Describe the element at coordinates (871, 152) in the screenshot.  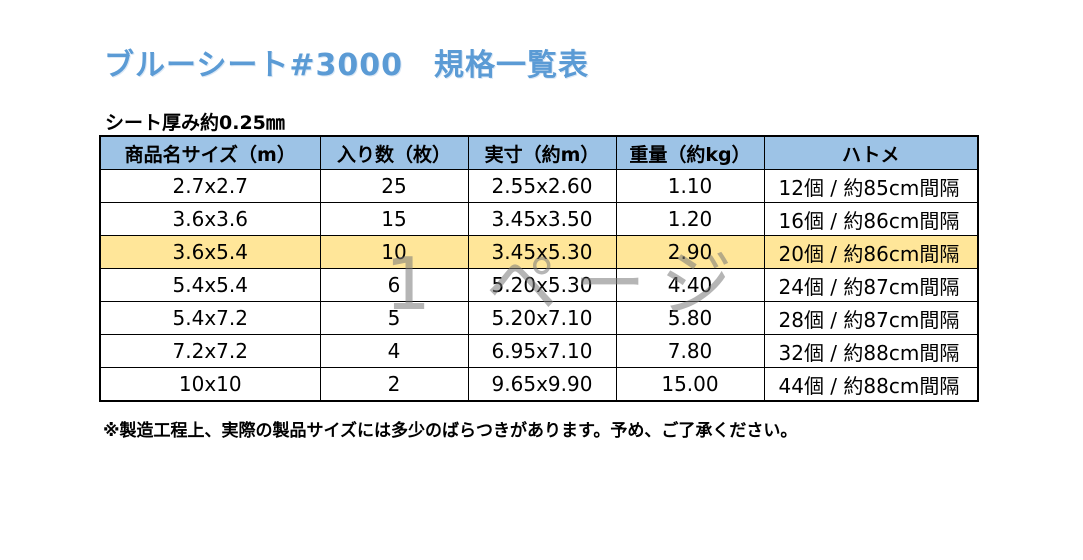
I see `header-grommets: ハトメ` at that location.